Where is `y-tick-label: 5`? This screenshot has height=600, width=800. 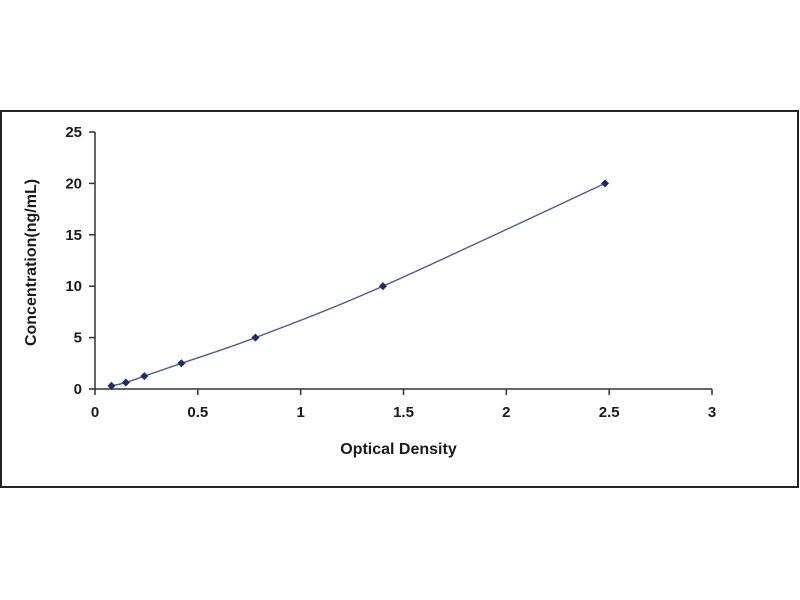
y-tick-label: 5 is located at coordinates (78, 338).